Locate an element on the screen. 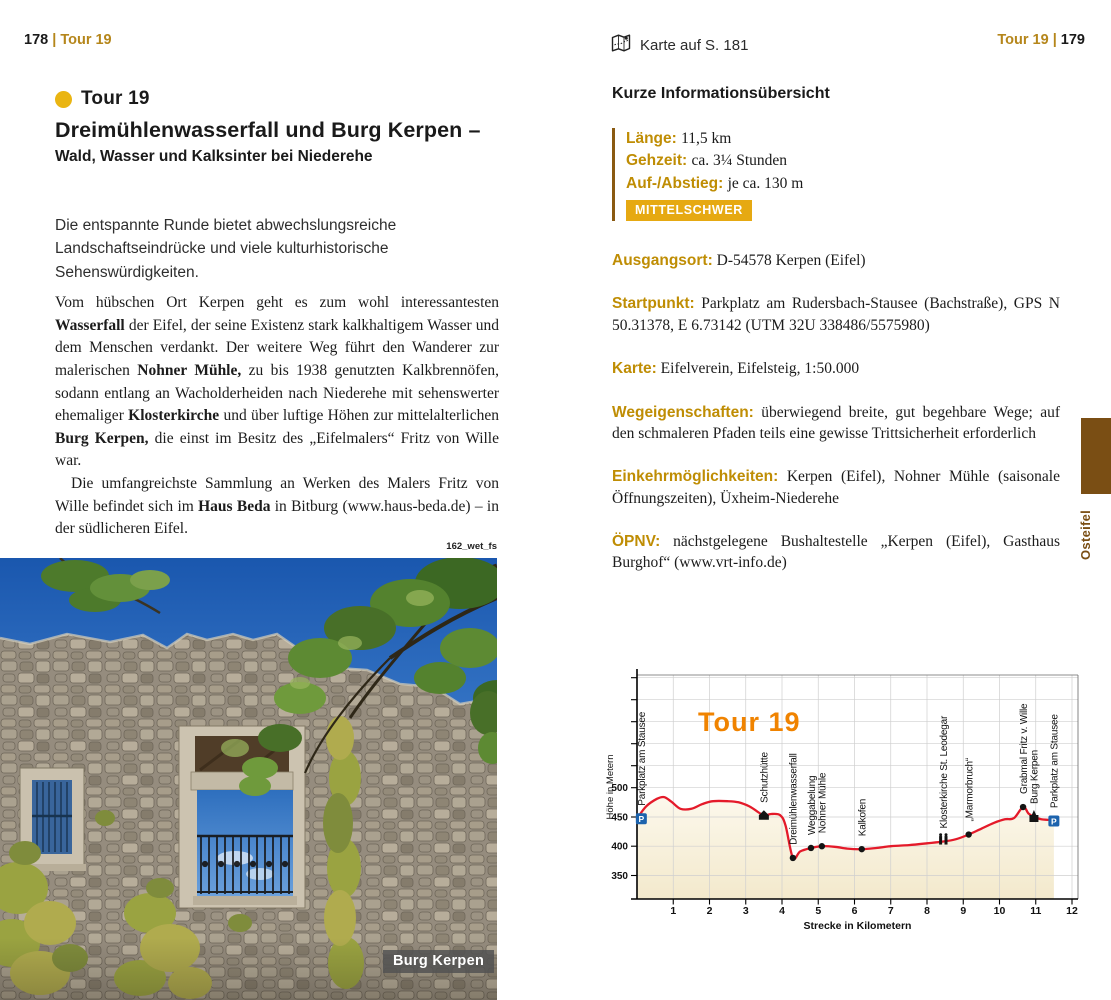  waypoint-label: Dreimühlenwasserfall is located at coordinates (794, 799).